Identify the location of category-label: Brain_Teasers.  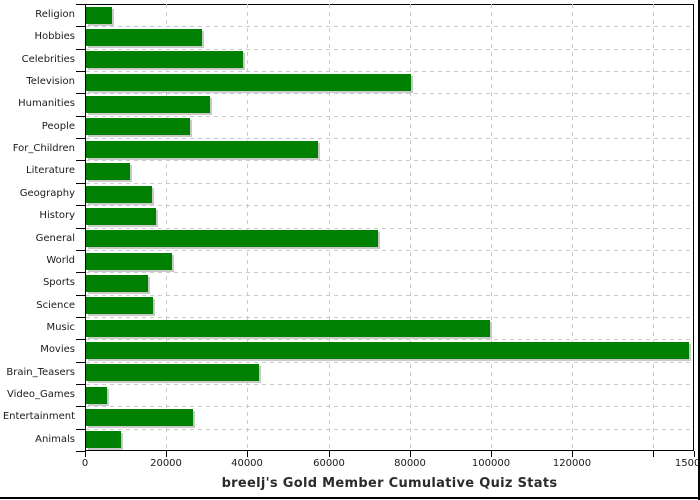
(40, 372).